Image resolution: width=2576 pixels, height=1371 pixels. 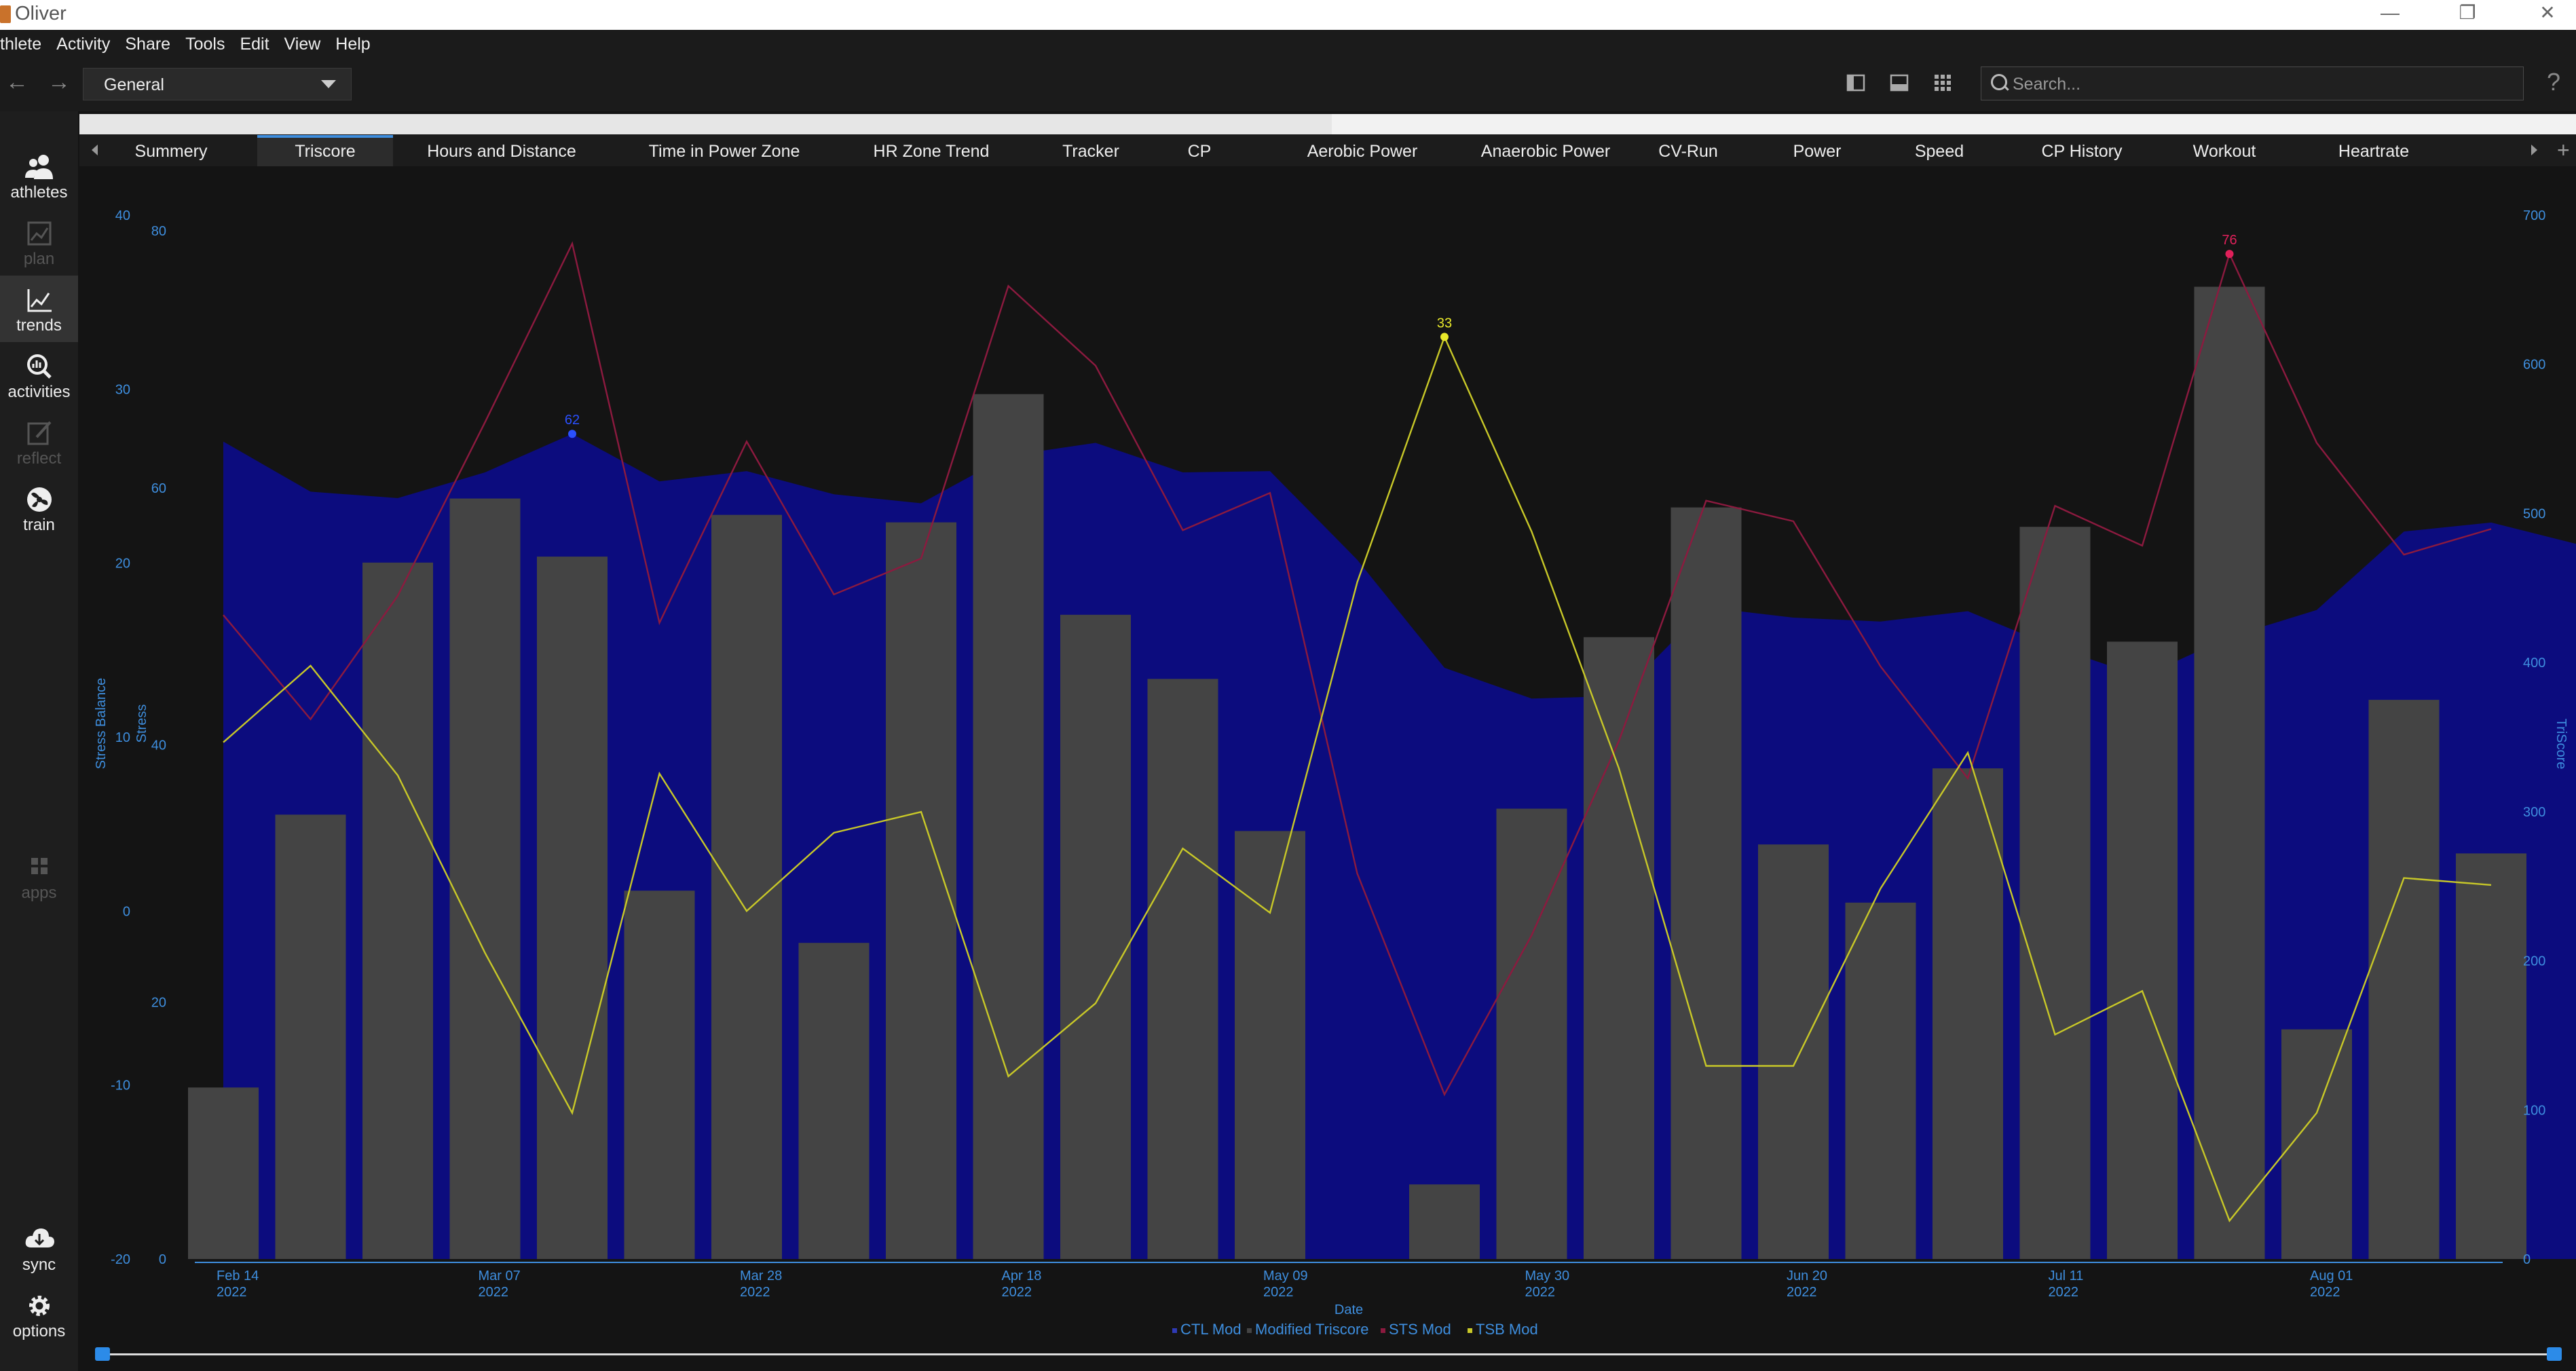 I want to click on legend-label: CTL Mod, so click(x=1211, y=1330).